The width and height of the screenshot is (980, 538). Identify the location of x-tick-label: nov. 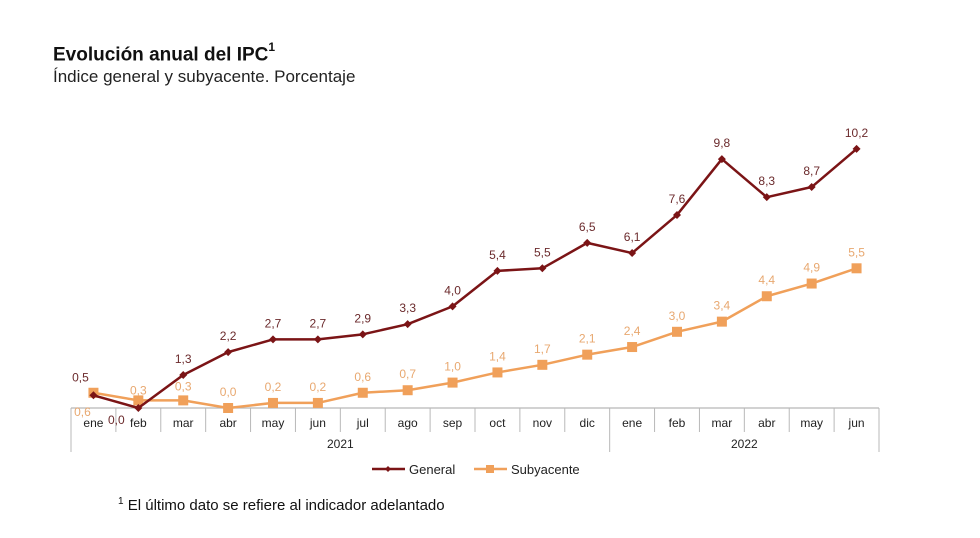
(542, 423).